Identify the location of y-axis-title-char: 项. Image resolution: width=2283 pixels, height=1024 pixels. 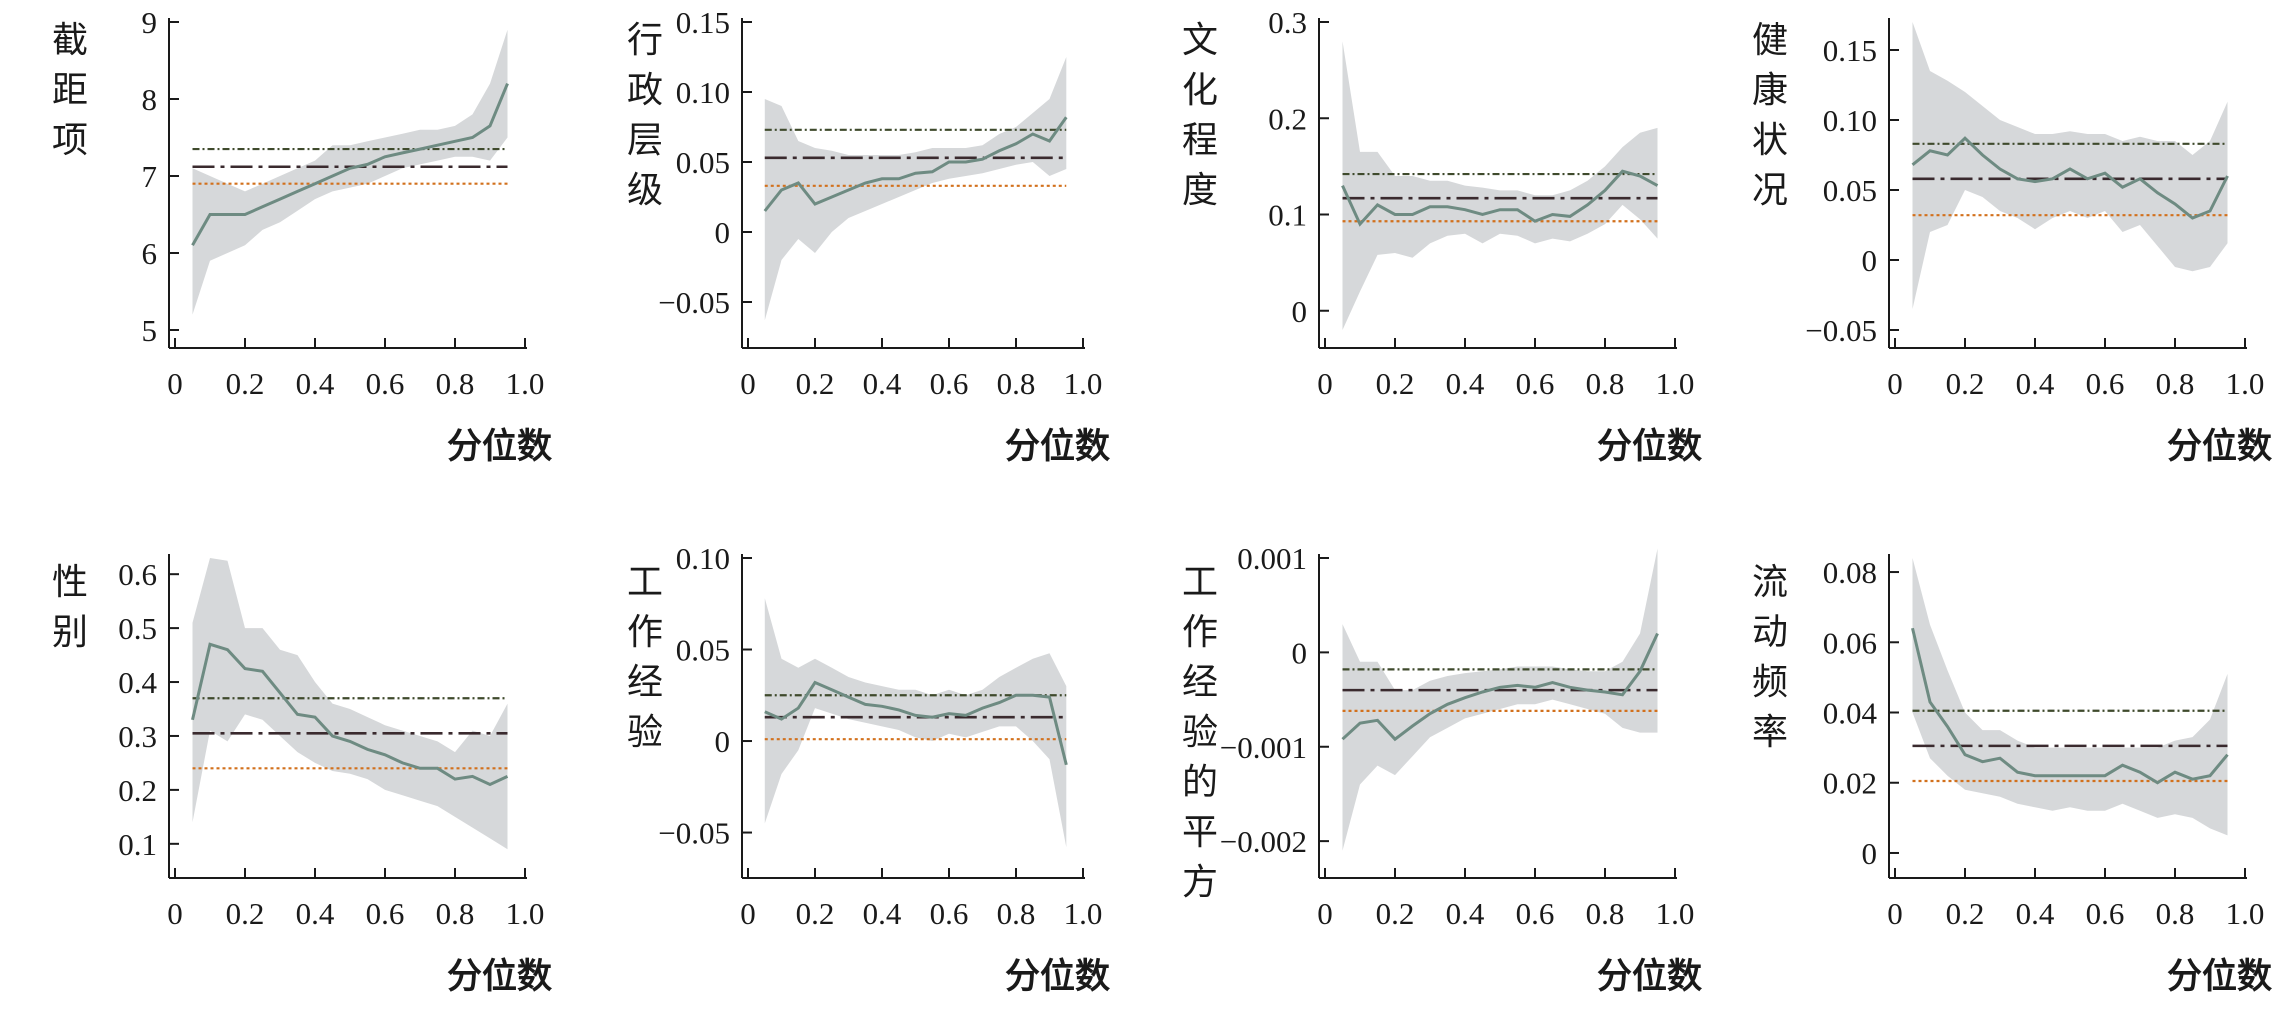
(70, 140).